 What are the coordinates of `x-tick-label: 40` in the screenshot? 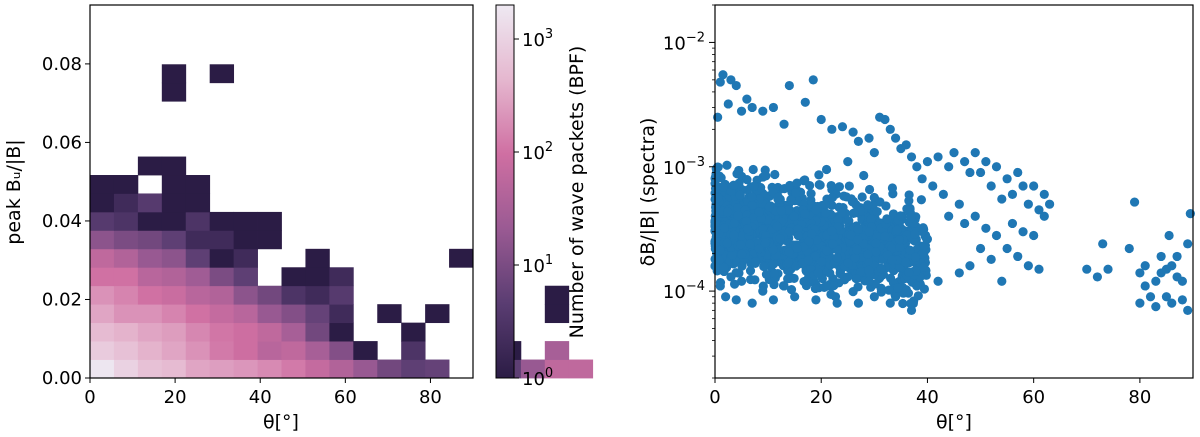 It's located at (260, 397).